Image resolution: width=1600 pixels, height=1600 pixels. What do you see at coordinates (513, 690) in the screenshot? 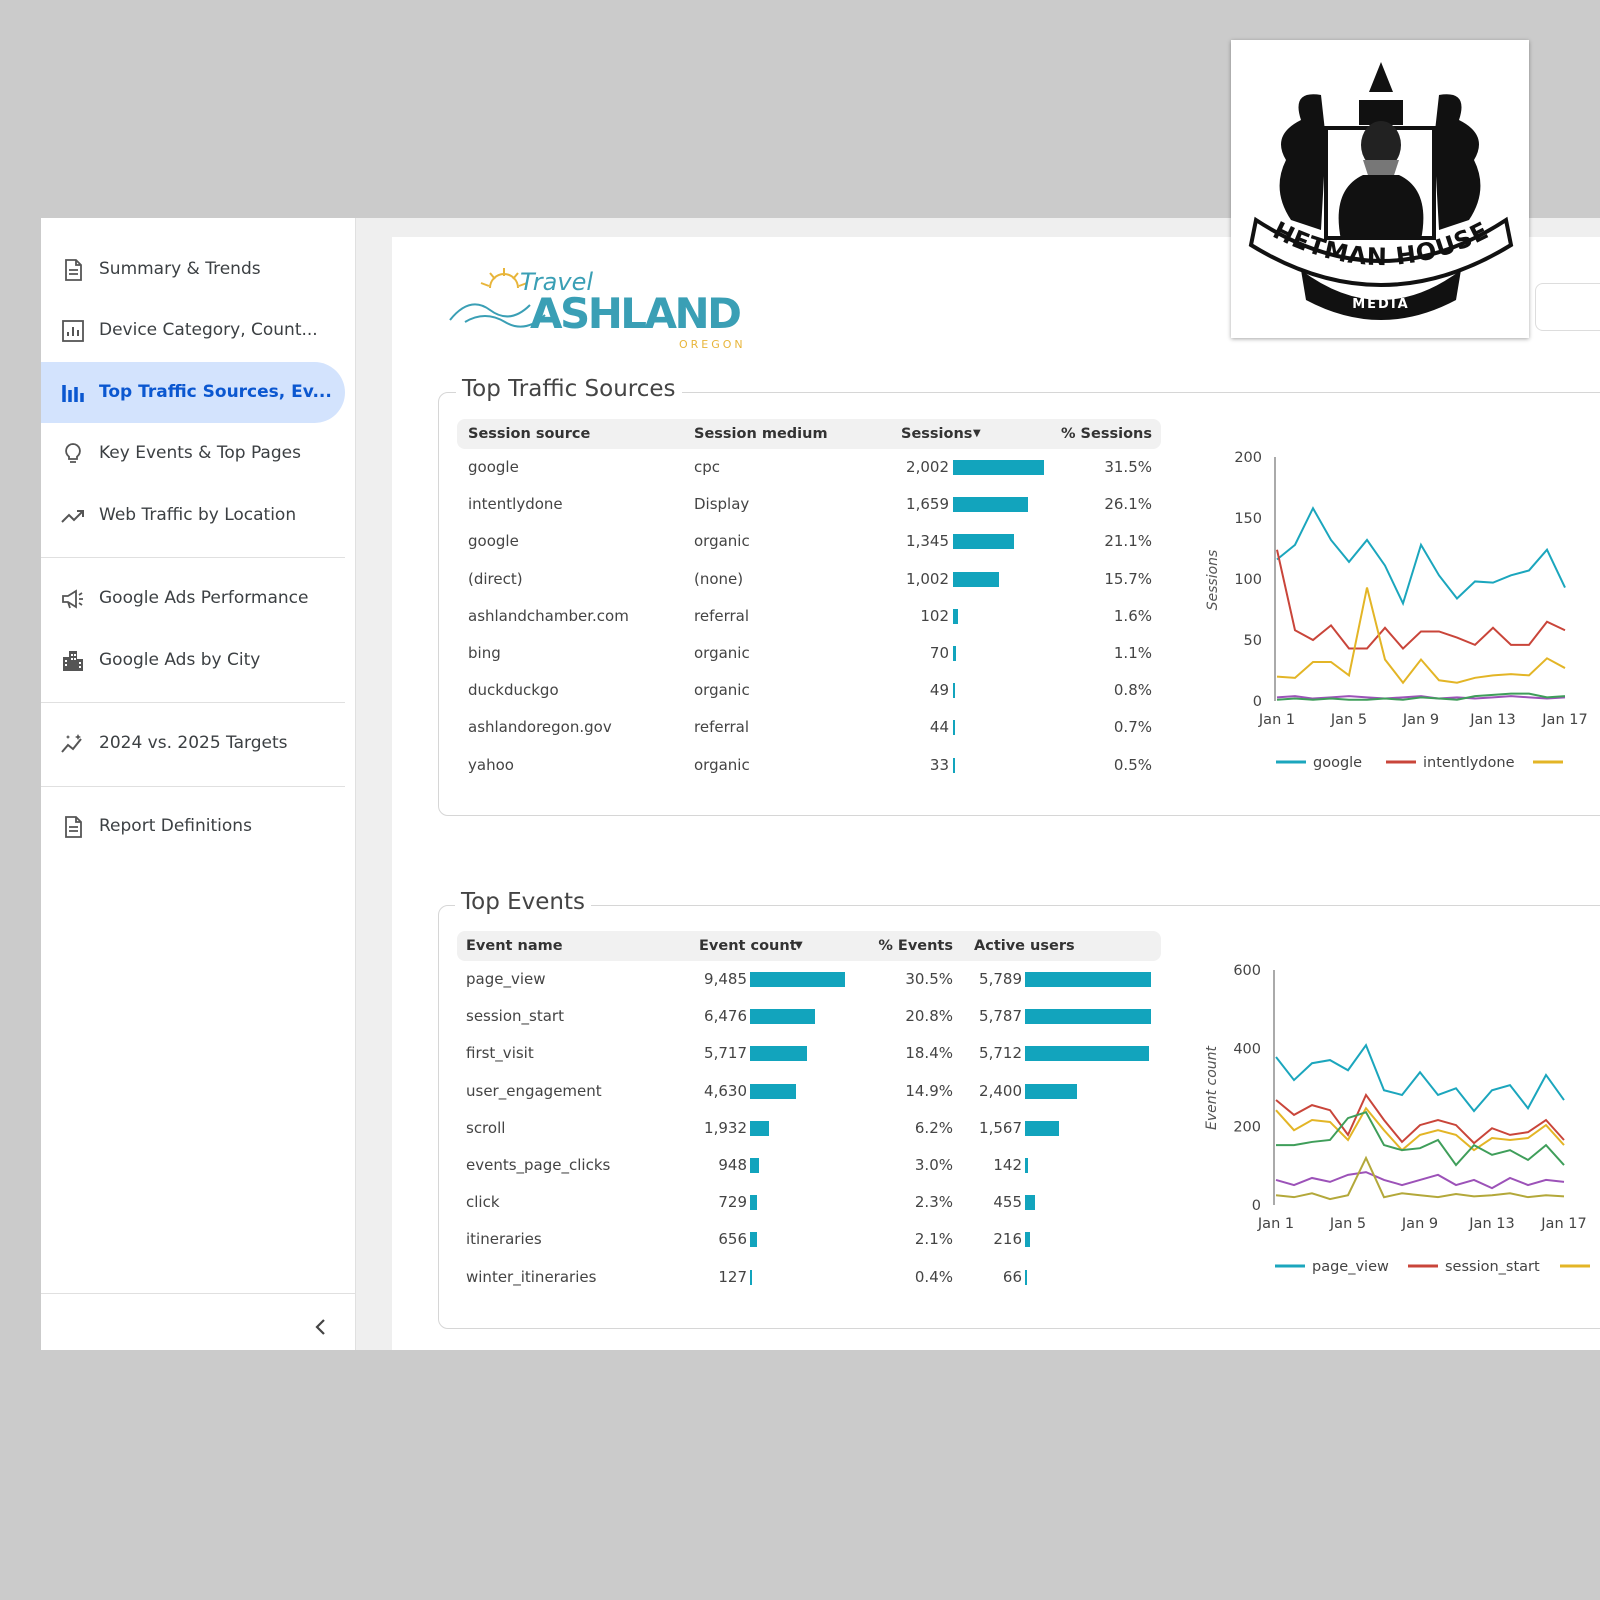
I see `cell: duckduckgo` at bounding box center [513, 690].